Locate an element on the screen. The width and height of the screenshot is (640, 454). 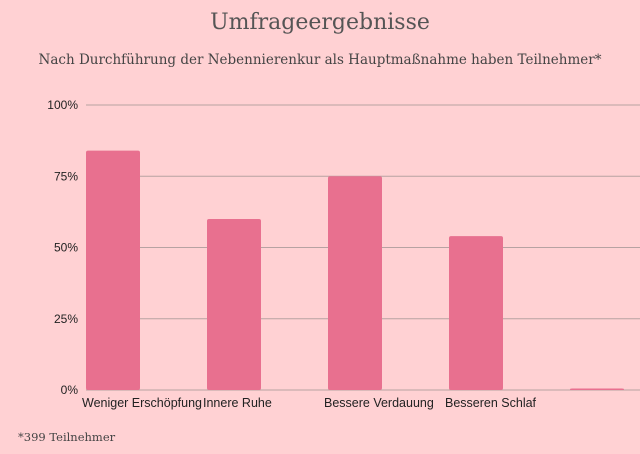
footnote: *399 Teilnehmer is located at coordinates (67, 437).